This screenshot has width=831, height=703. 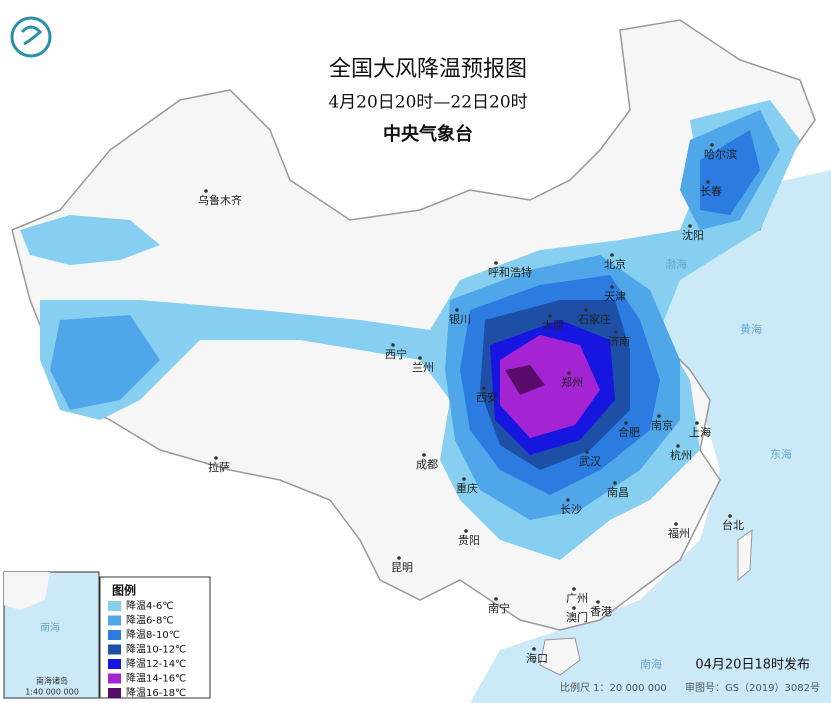 What do you see at coordinates (460, 319) in the screenshot?
I see `city-label: 银川` at bounding box center [460, 319].